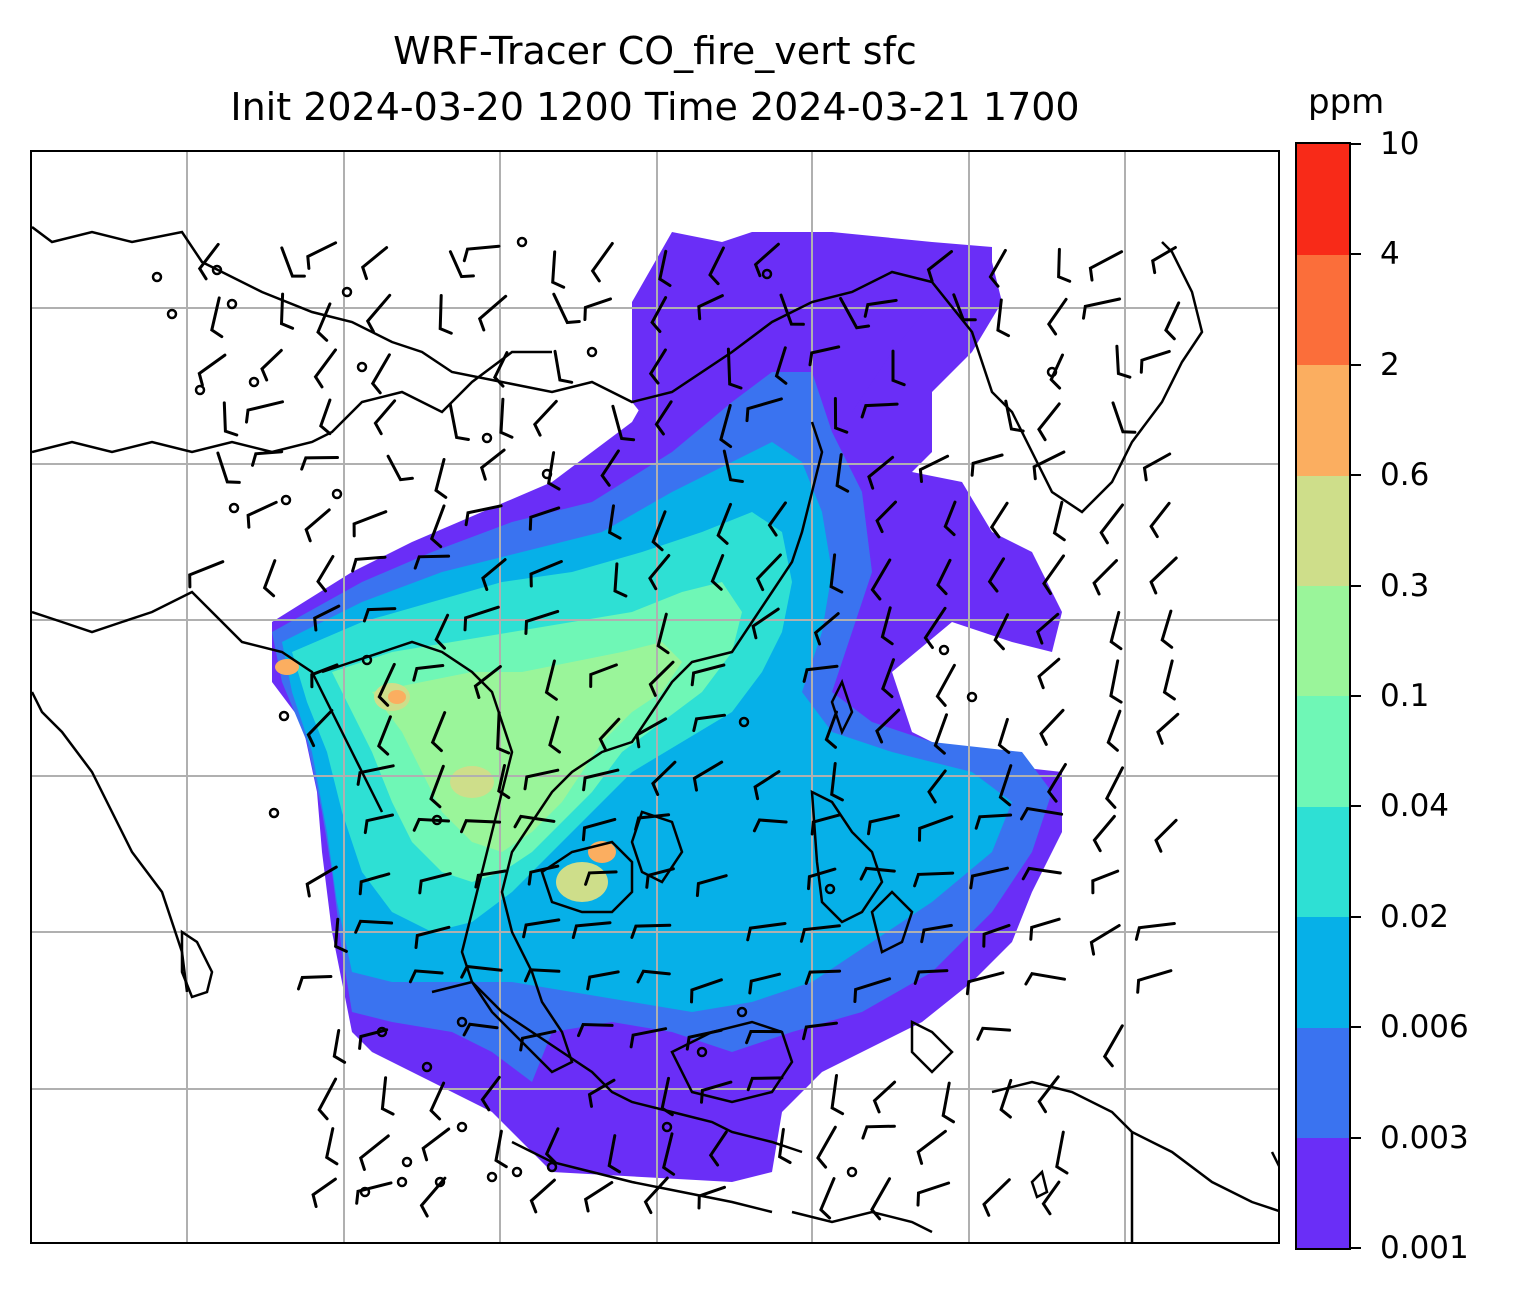  I want to click on colorbar-tick-label: 0.1, so click(1405, 696).